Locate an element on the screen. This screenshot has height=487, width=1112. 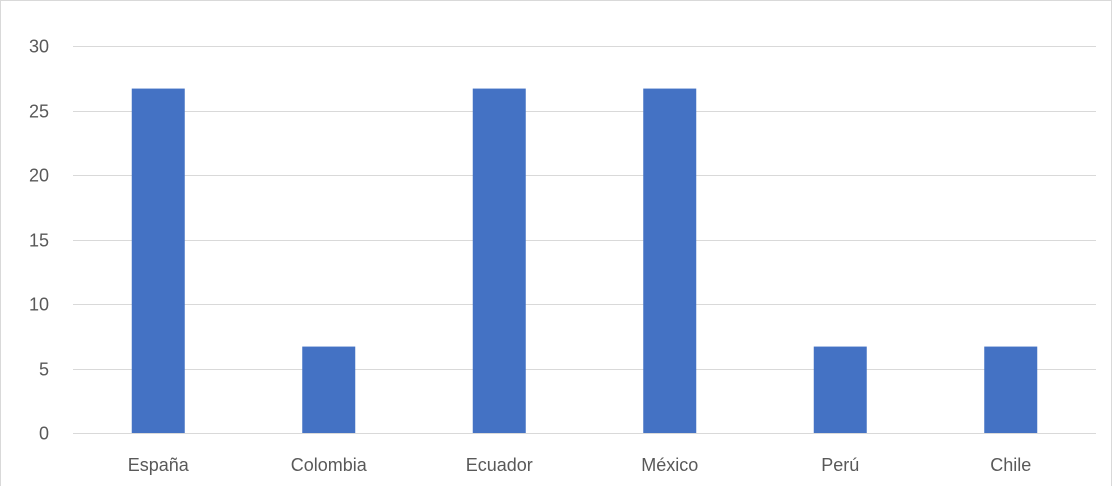
y-tick-label: 15 is located at coordinates (39, 241).